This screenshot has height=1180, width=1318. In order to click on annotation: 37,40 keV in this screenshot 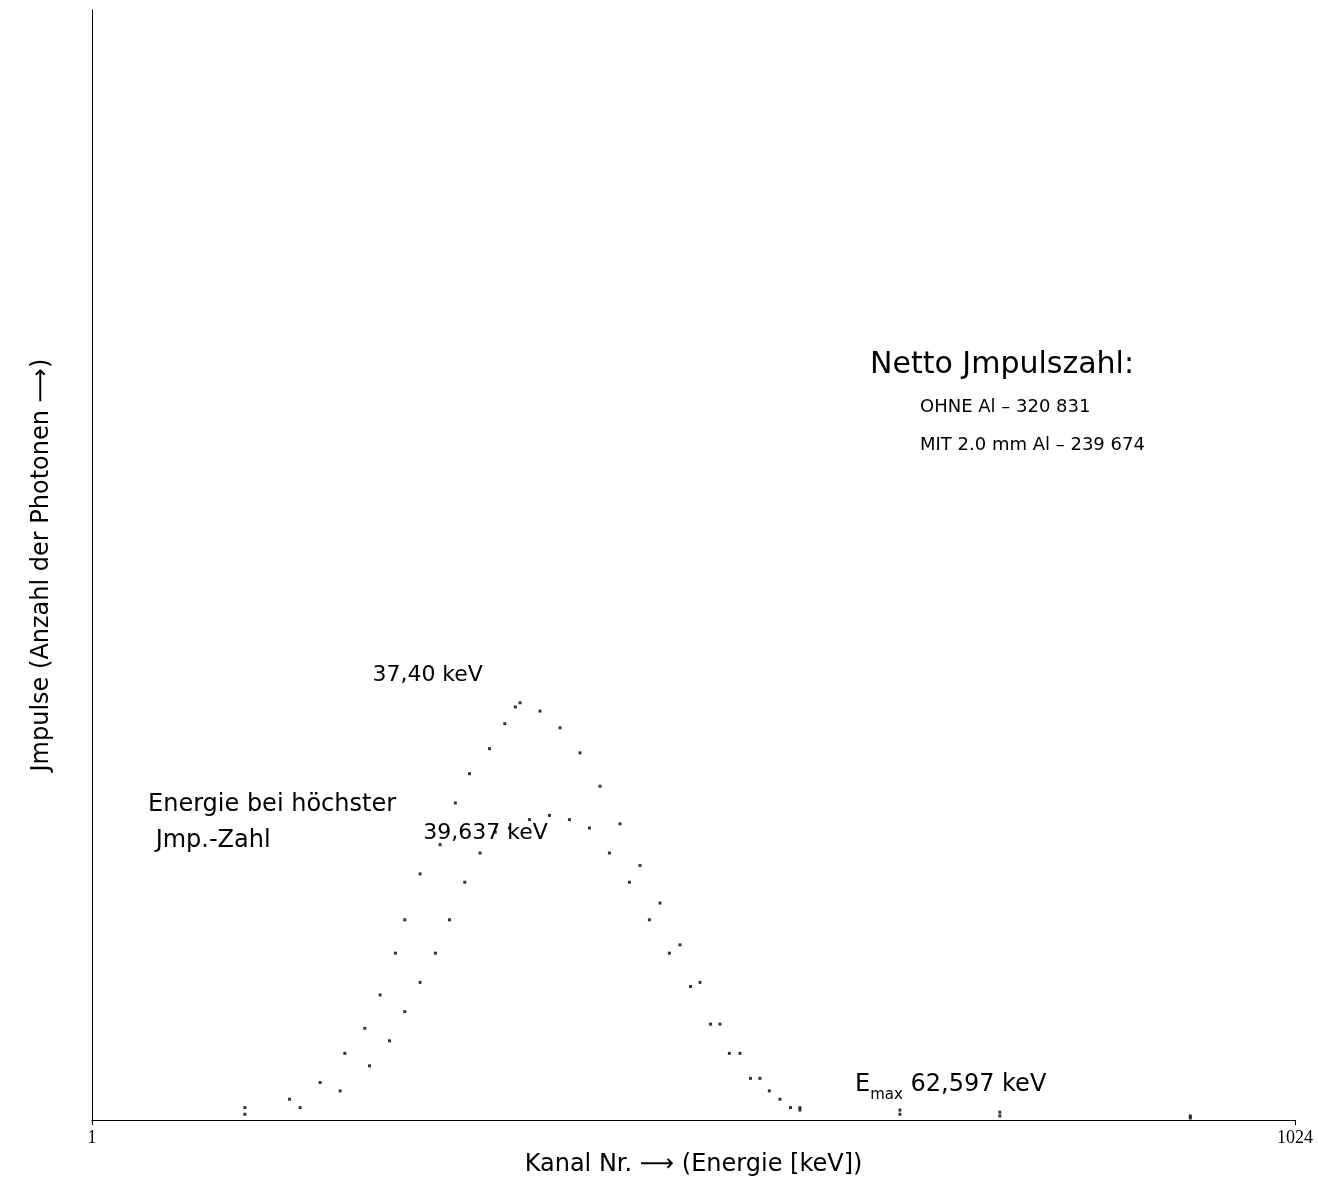, I will do `click(427, 674)`.